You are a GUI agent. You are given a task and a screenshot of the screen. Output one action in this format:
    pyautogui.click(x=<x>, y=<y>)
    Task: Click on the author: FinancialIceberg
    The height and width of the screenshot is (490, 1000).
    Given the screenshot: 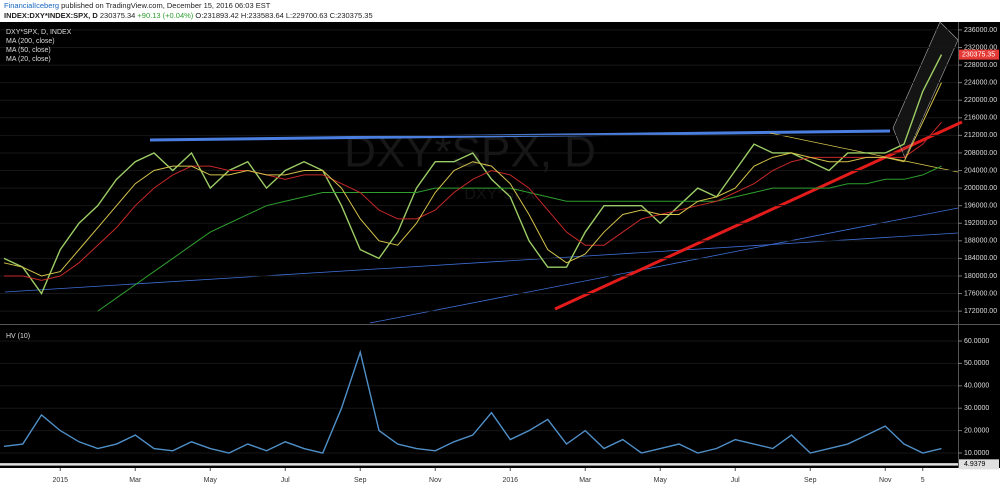 What is the action you would take?
    pyautogui.click(x=31, y=5)
    